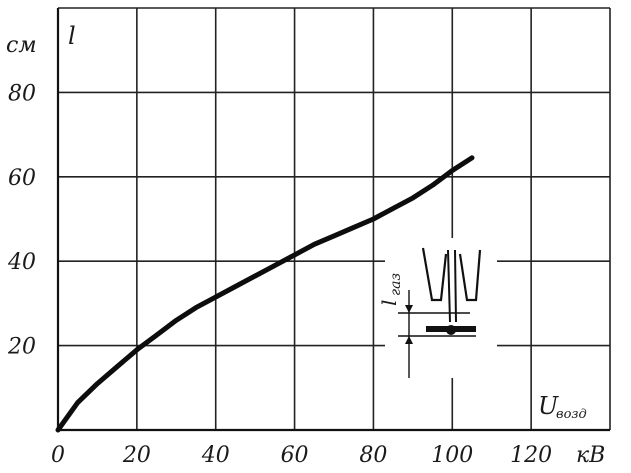 Image resolution: width=631 pixels, height=473 pixels. I want to click on x-axis-label: U возд, so click(562, 407).